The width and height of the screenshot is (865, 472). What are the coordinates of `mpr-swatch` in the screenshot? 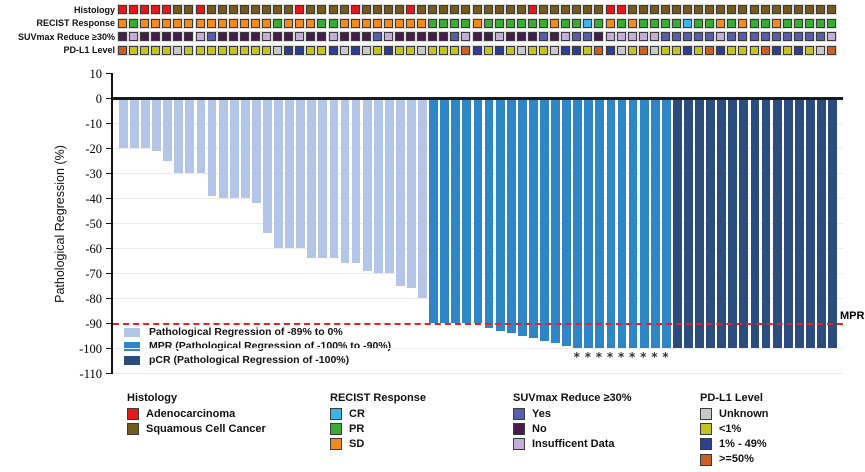 It's located at (132, 346).